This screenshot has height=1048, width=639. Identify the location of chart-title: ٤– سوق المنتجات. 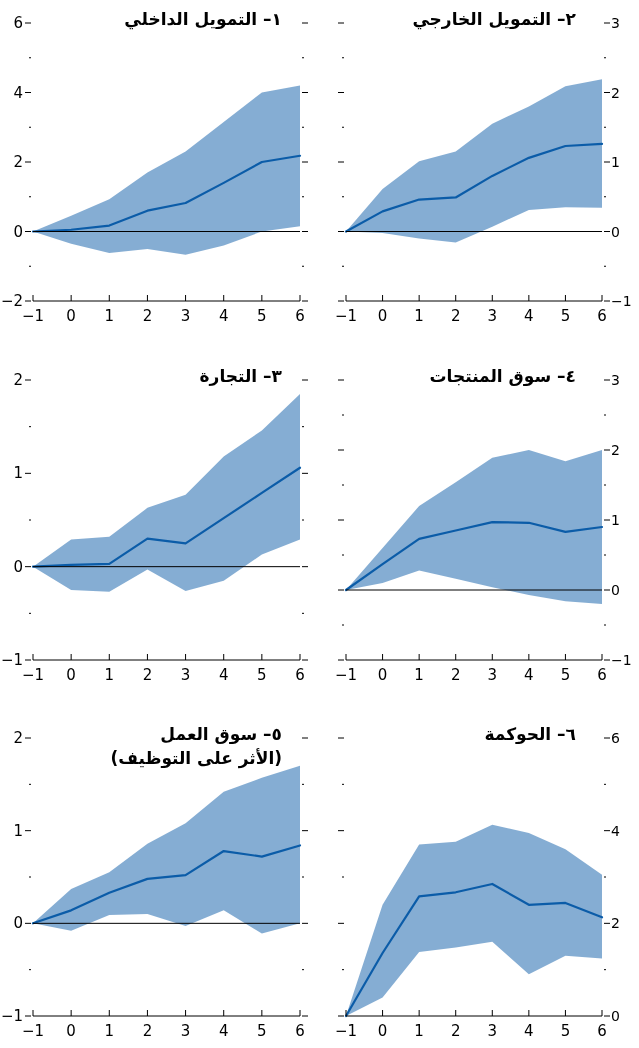
(502, 376).